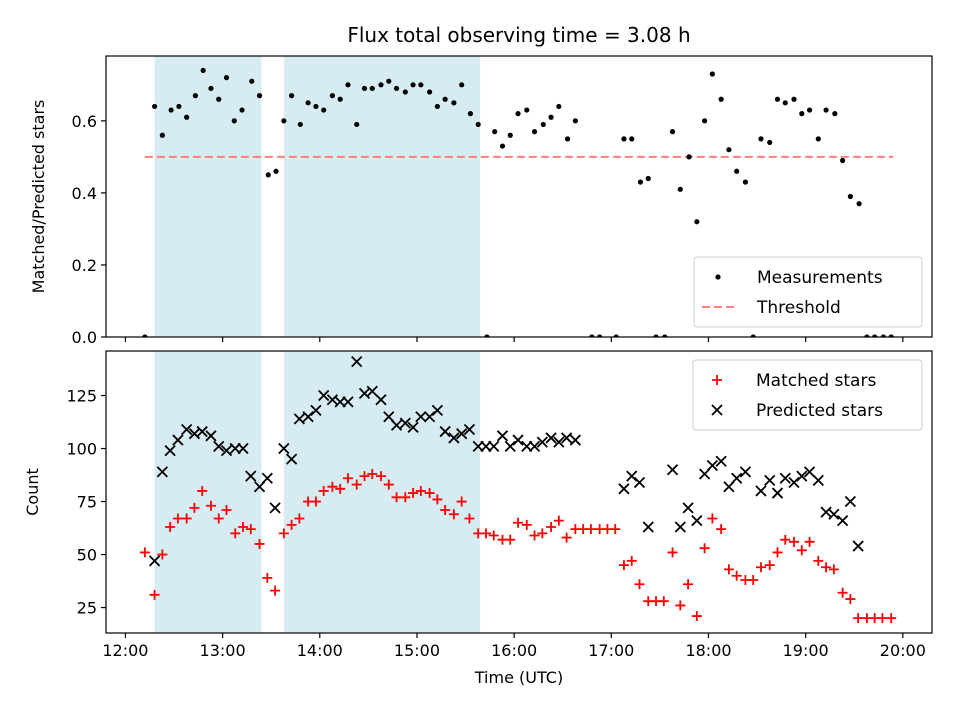 The image size is (960, 724). Describe the element at coordinates (87, 608) in the screenshot. I see `y-tick-label: 25` at that location.